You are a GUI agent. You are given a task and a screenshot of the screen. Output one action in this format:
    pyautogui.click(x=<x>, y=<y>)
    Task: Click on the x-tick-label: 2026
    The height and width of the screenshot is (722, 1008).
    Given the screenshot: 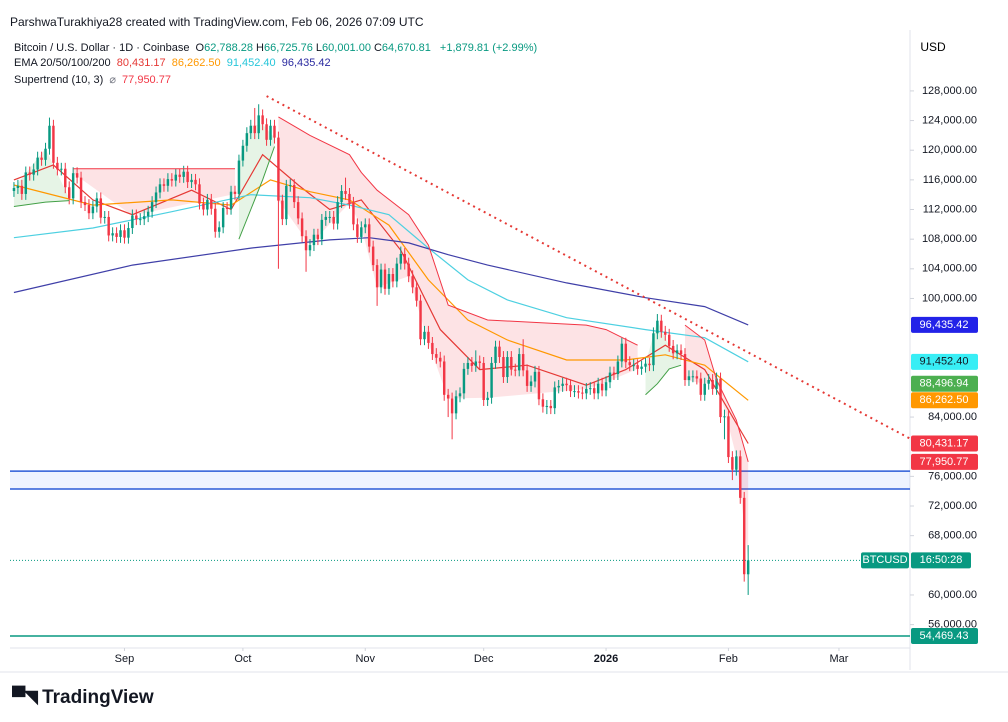 What is the action you would take?
    pyautogui.click(x=606, y=659)
    